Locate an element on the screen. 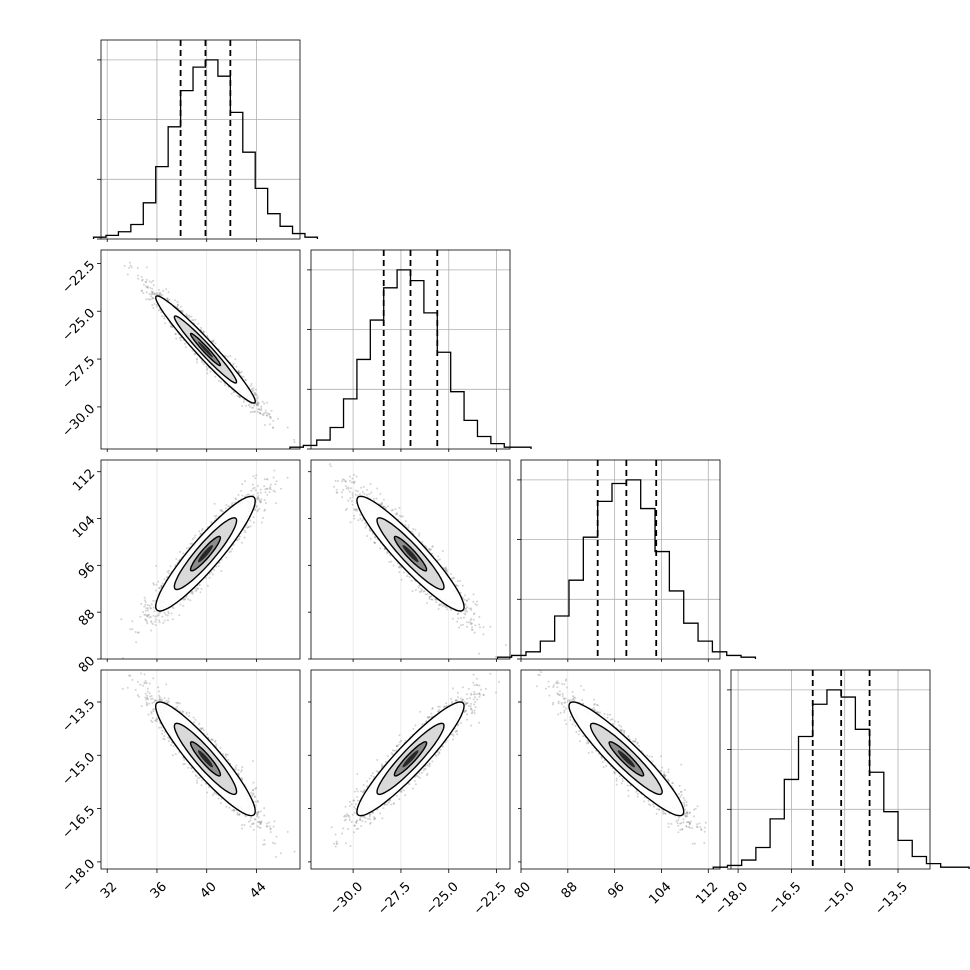 The width and height of the screenshot is (970, 970). xtick-label-1-0: −30.0 is located at coordinates (346, 898).